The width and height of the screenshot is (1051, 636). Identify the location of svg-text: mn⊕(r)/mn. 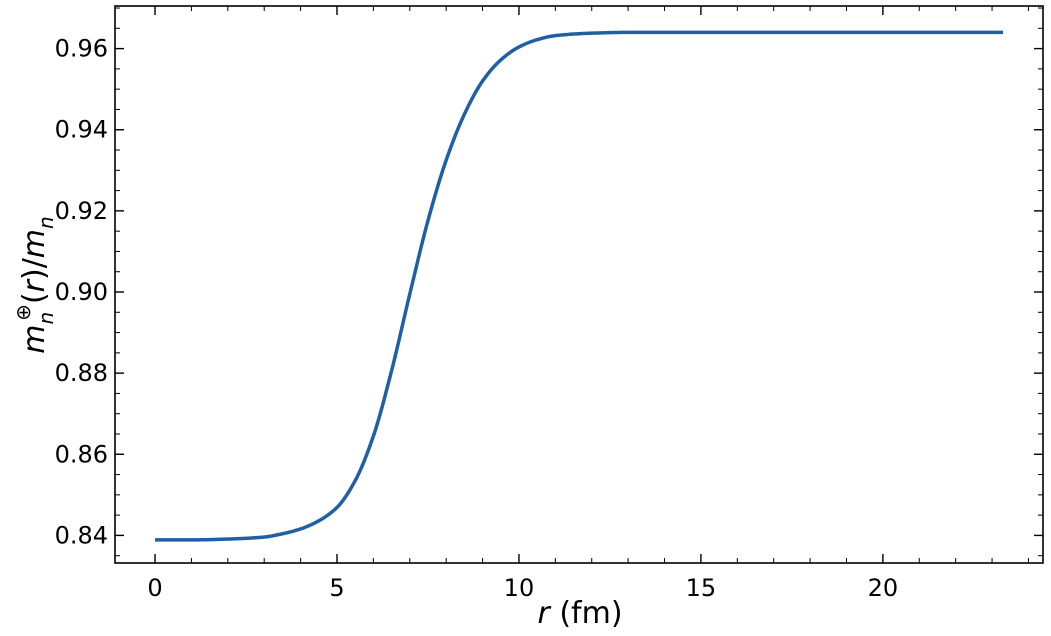
(34, 284).